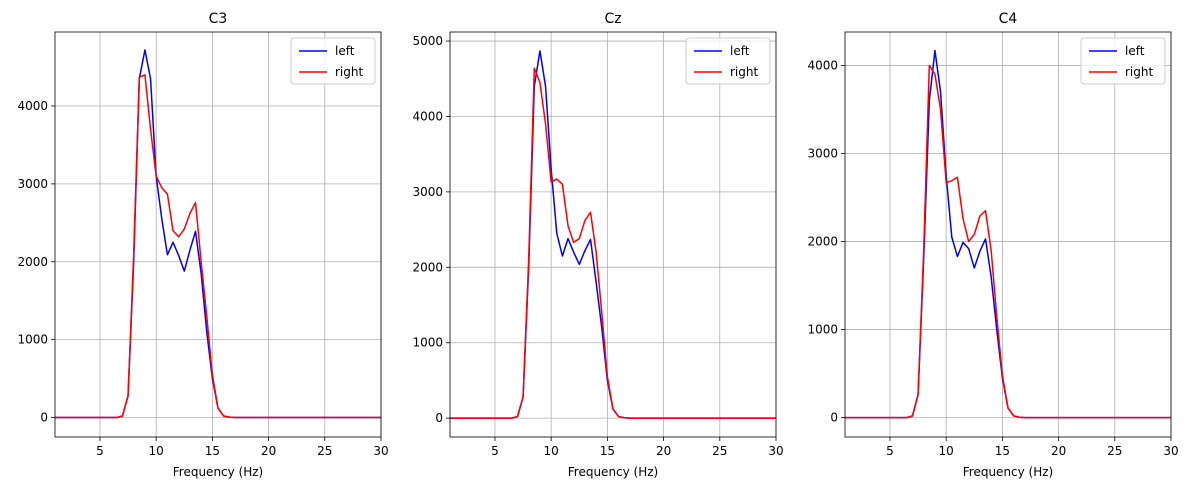  Describe the element at coordinates (218, 19) in the screenshot. I see `panel-title: C3` at that location.